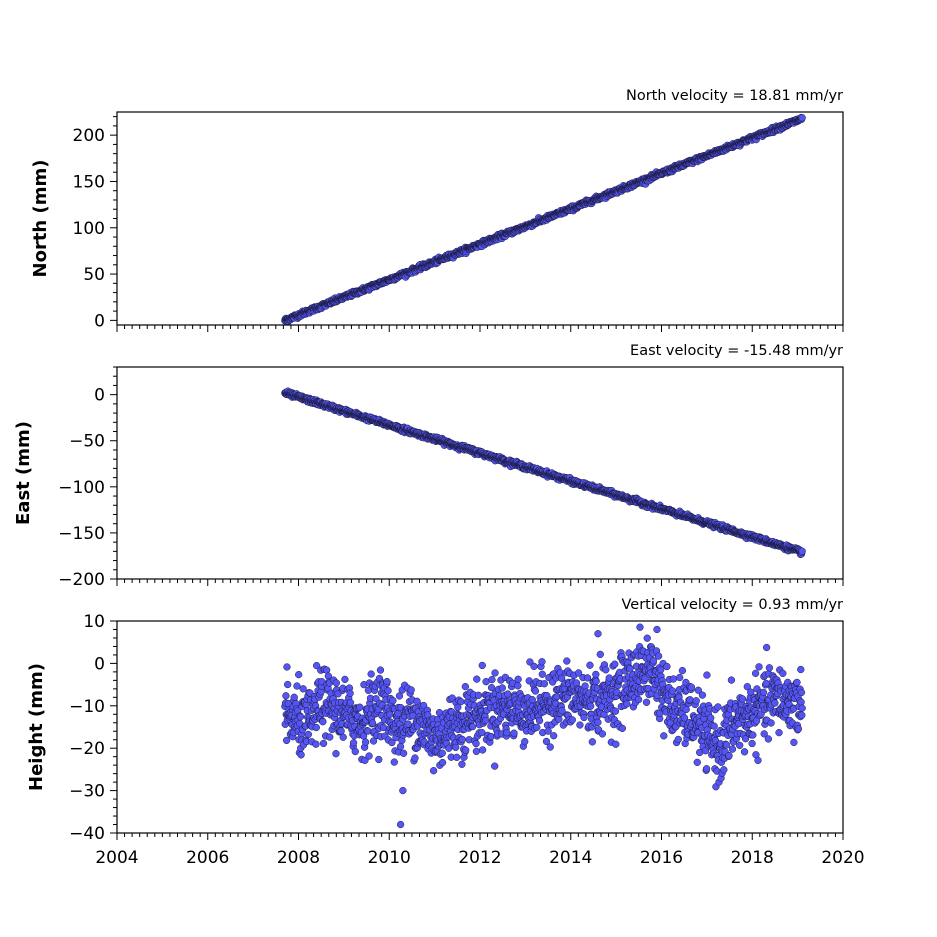 Image resolution: width=937 pixels, height=937 pixels. I want to click on y-tick-label: 0, so click(99, 396).